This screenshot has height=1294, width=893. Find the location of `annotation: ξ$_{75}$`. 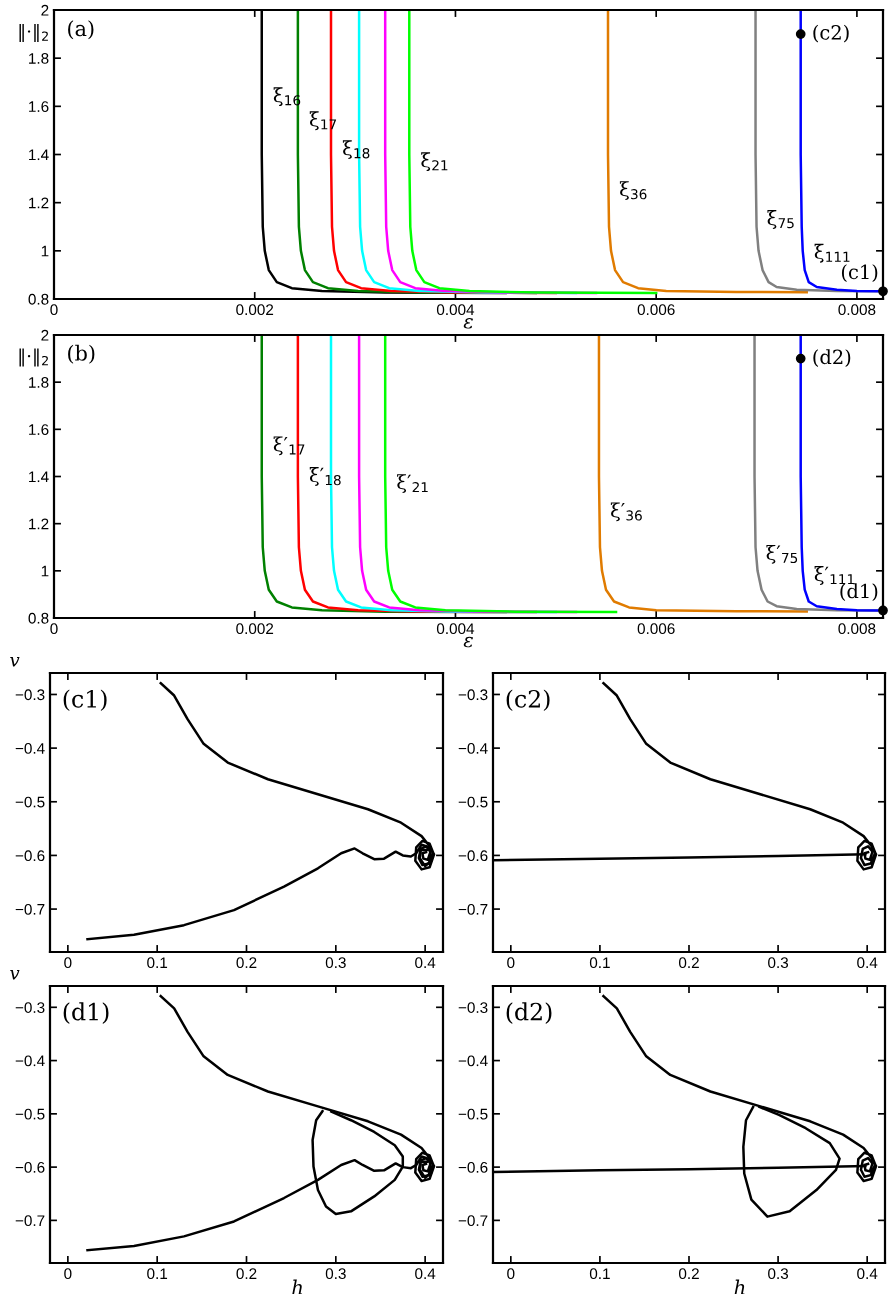

annotation: ξ$_{75}$ is located at coordinates (780, 219).